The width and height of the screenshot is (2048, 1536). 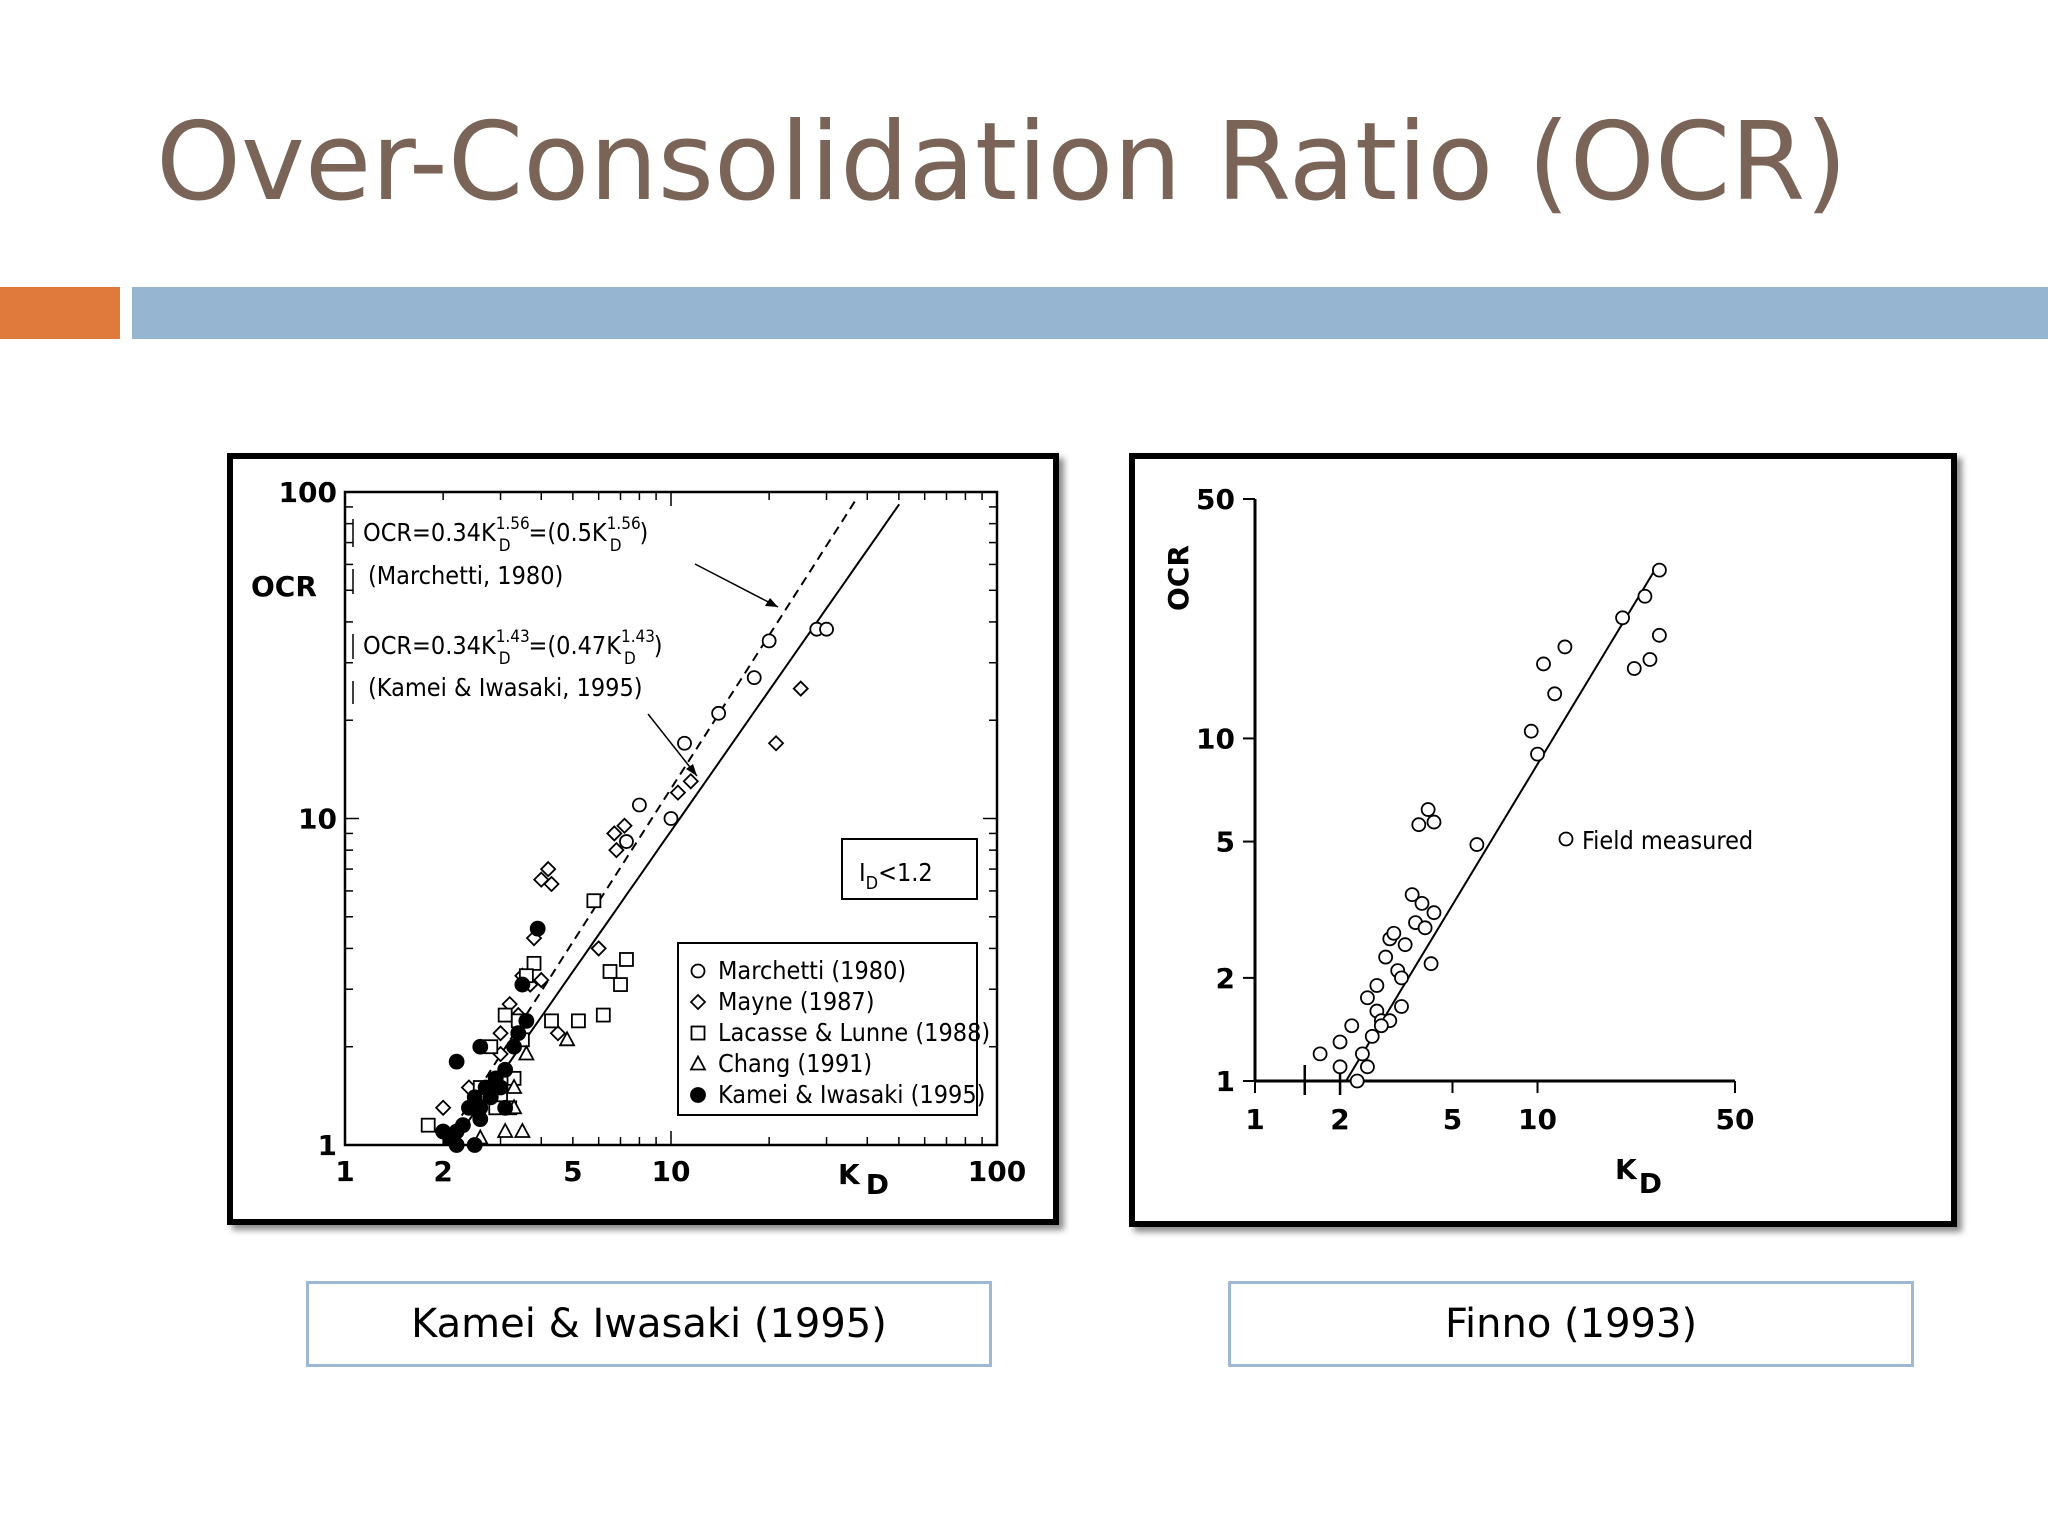 I want to click on y-axis-label: OCR, so click(x=1178, y=578).